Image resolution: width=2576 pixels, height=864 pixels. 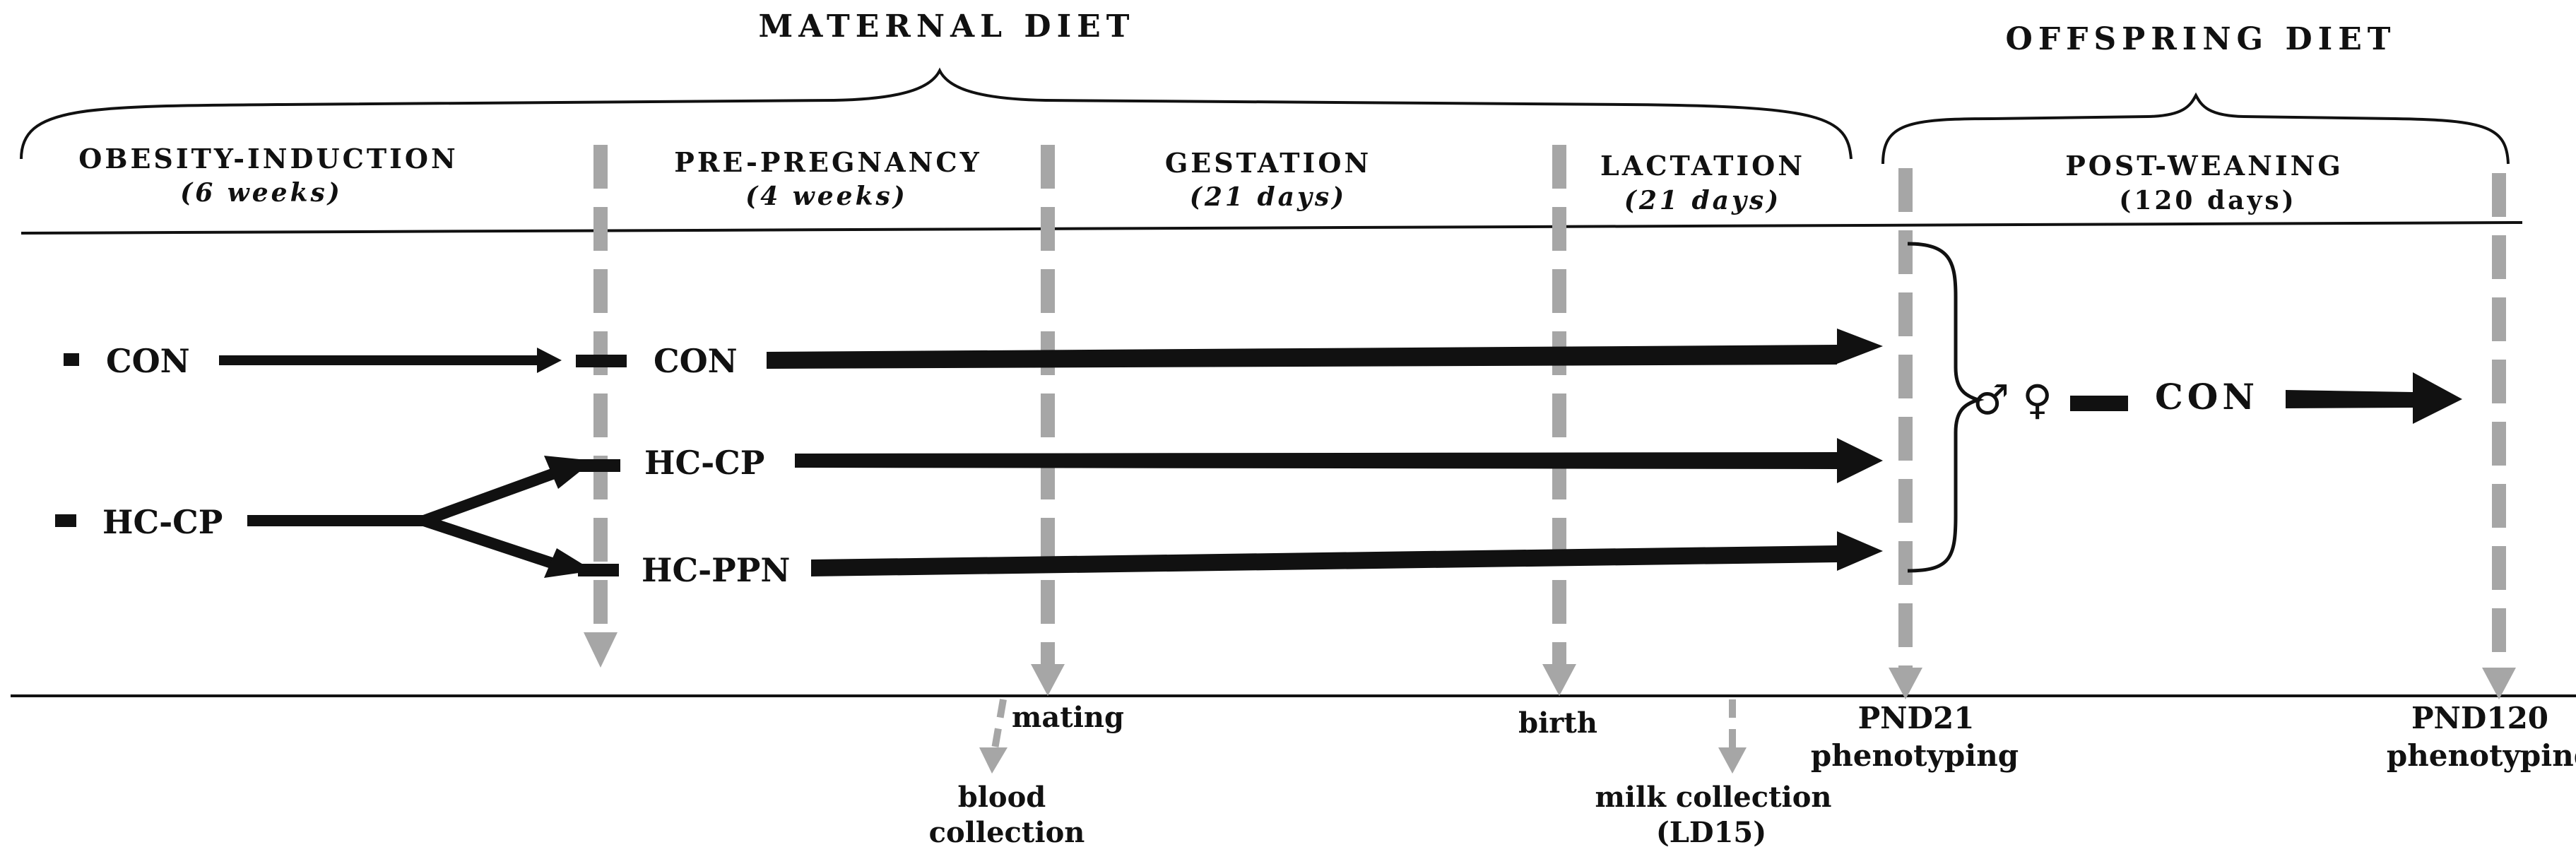 I want to click on hcppn-main-arrow, so click(x=1347, y=553).